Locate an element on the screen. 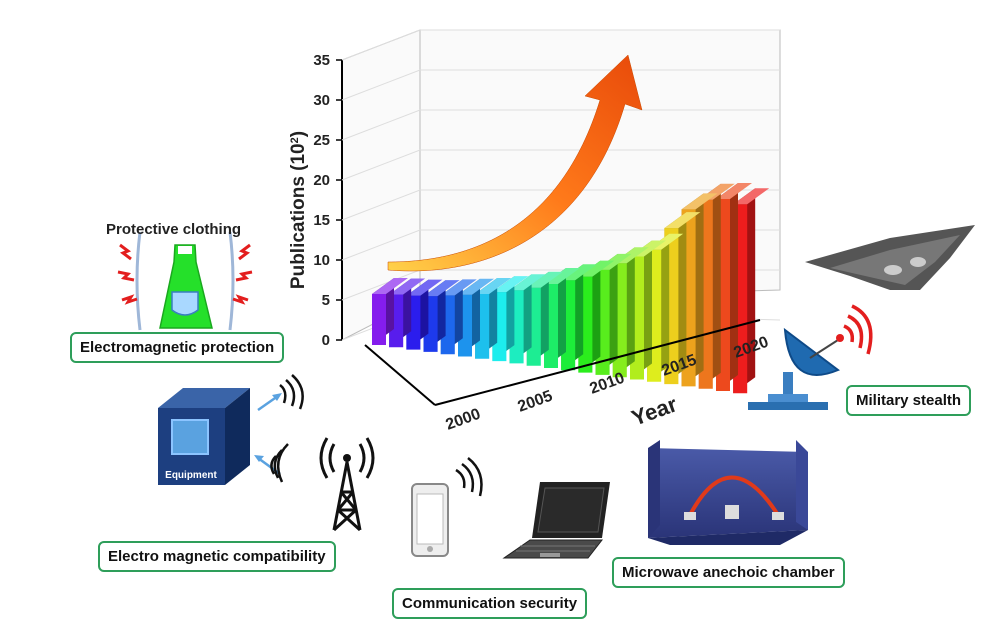 Image resolution: width=993 pixels, height=626 pixels. y-tick-label: 0 is located at coordinates (326, 340).